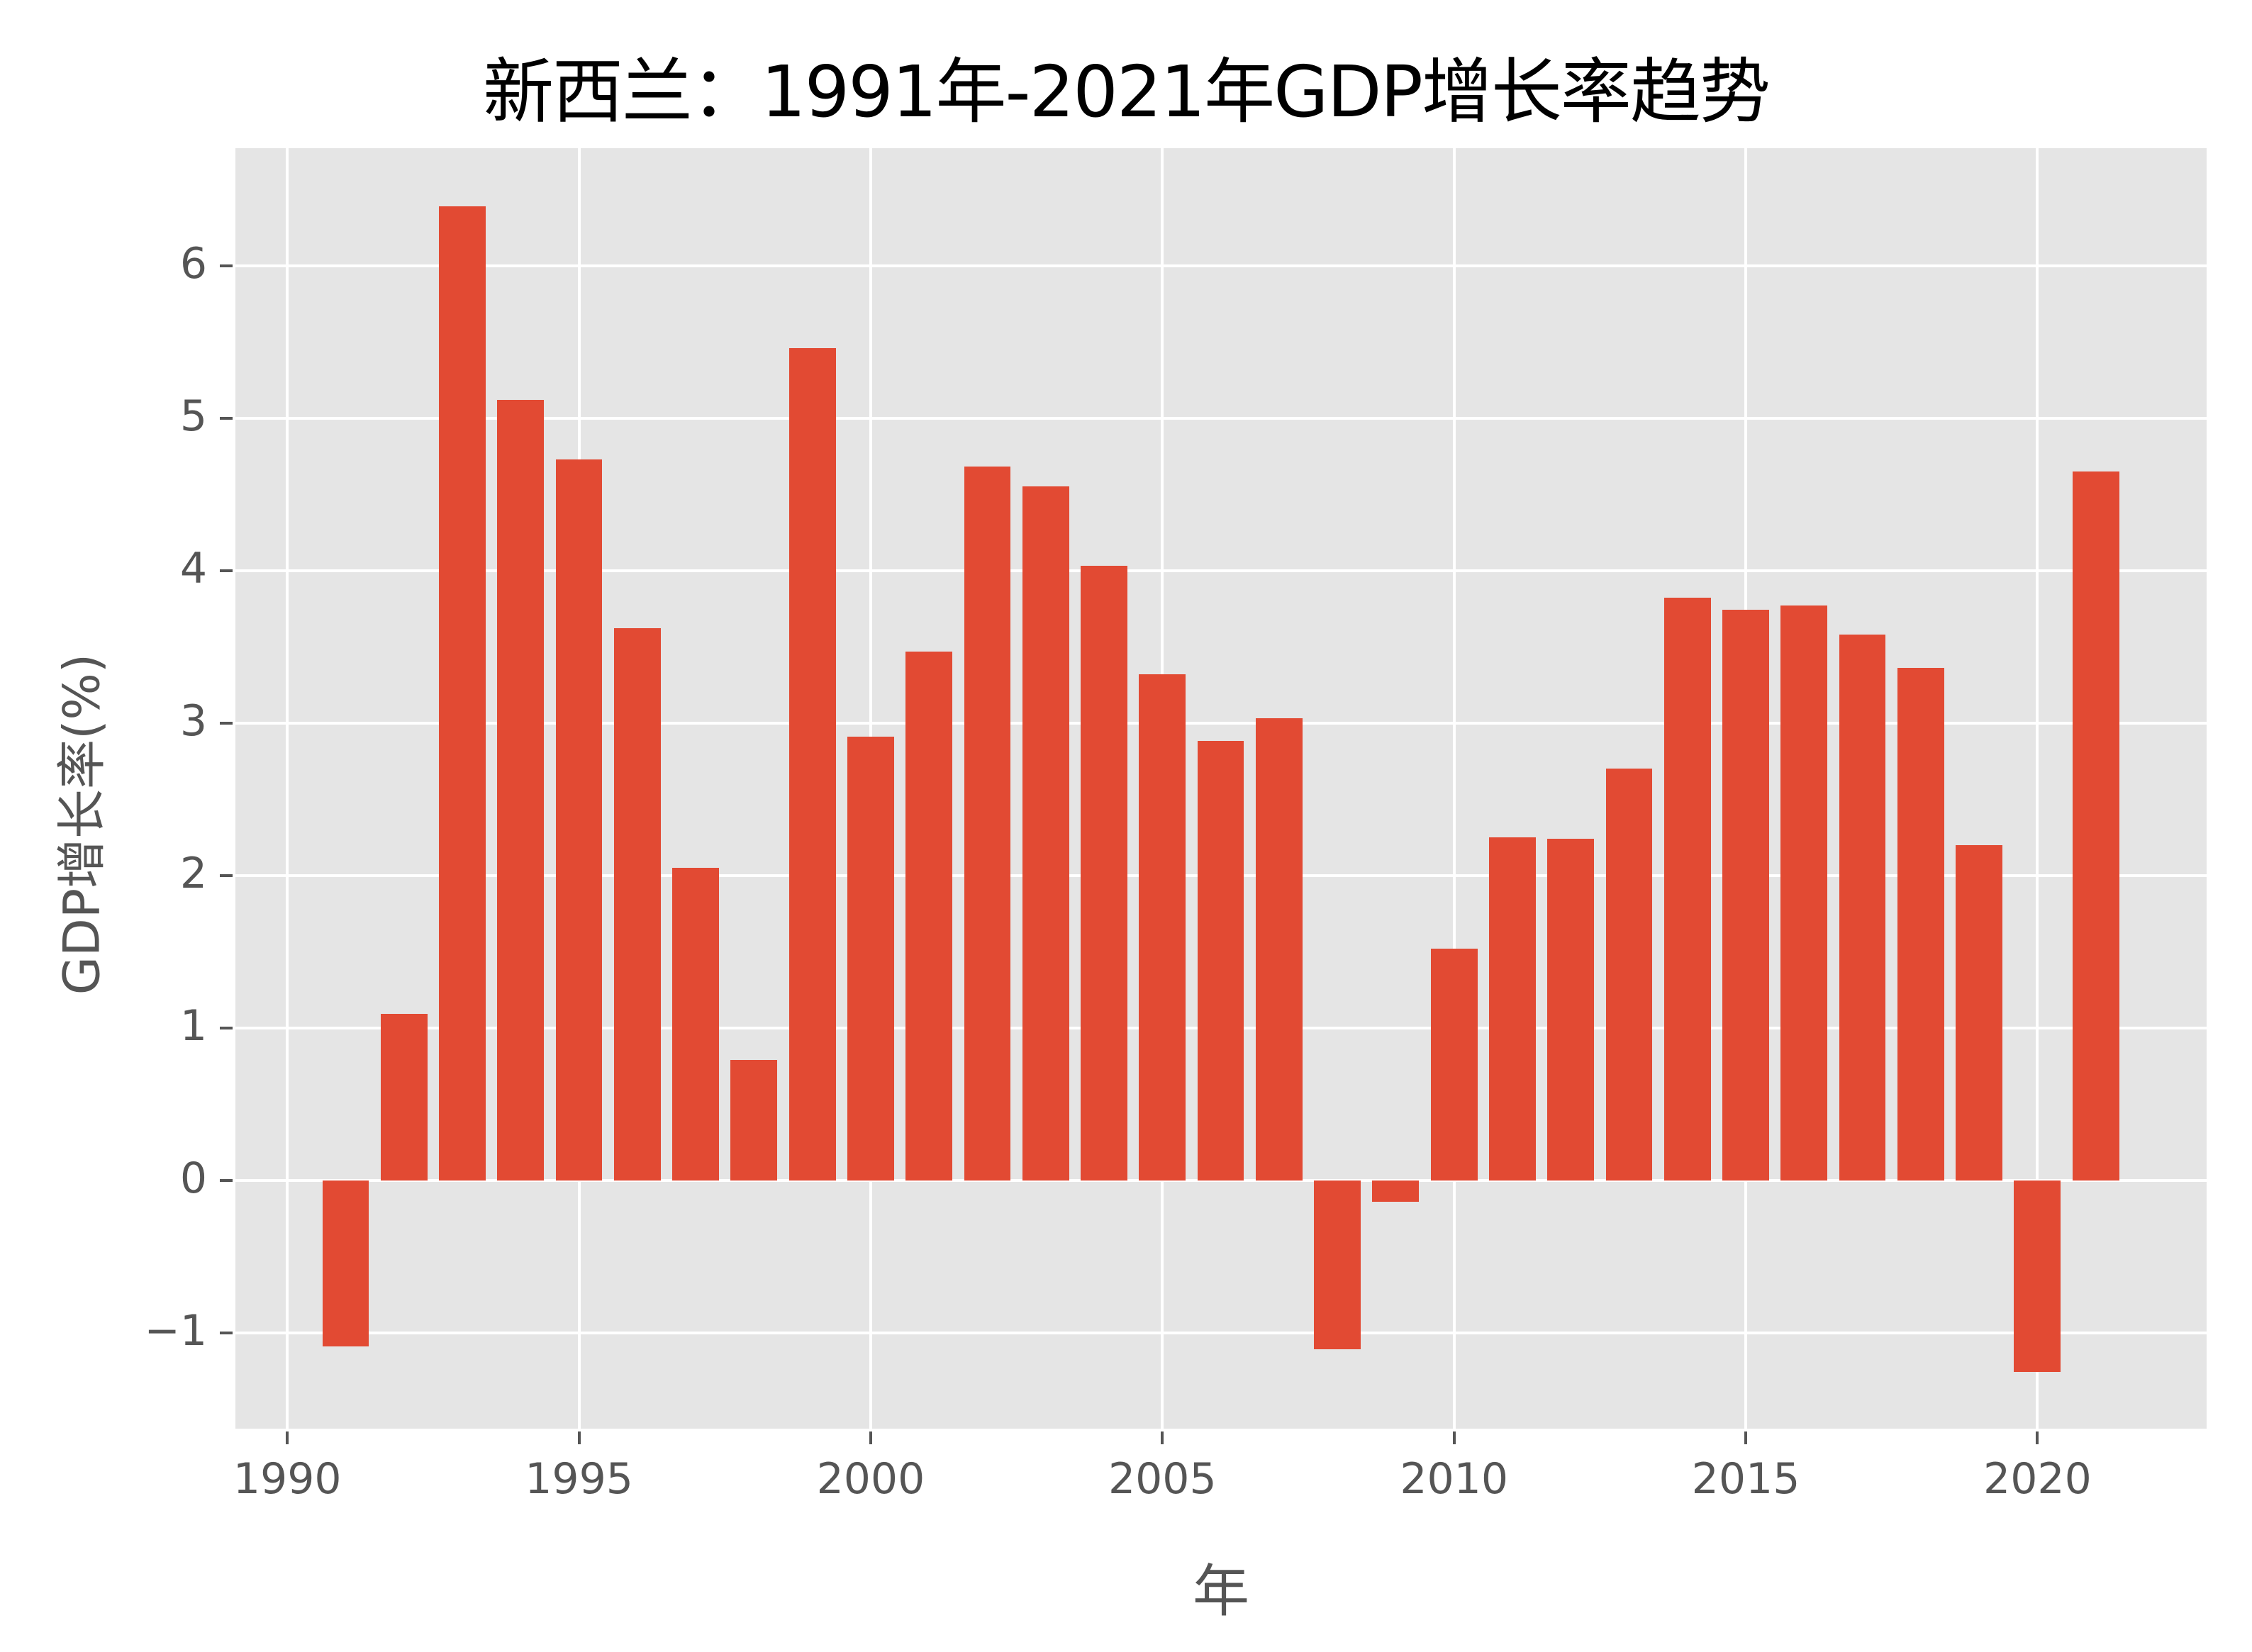 The width and height of the screenshot is (2252, 1652). I want to click on bar-1999, so click(812, 764).